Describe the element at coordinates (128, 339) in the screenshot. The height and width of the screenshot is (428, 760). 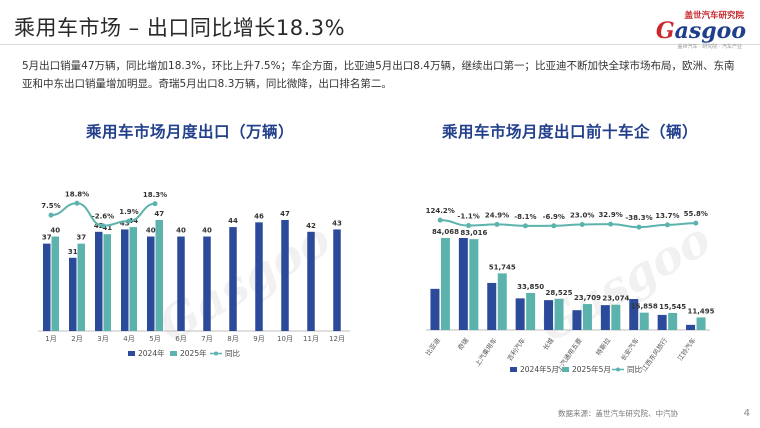
I see `x-tick-label: 4月` at that location.